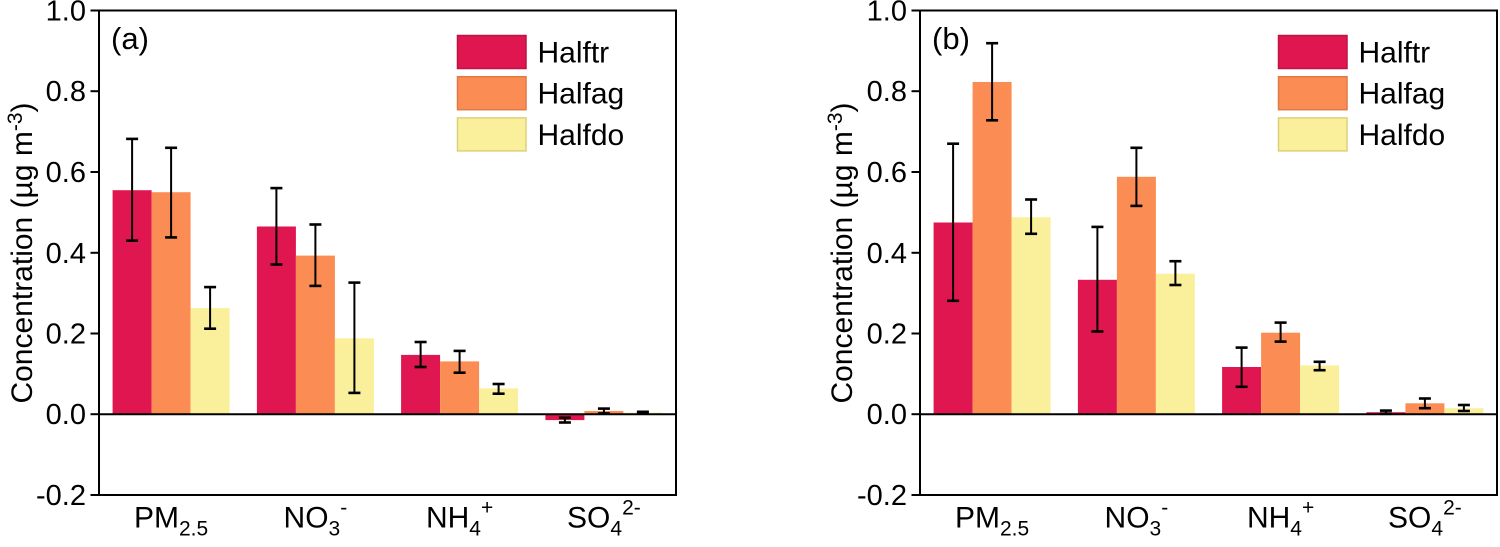 This screenshot has width=1500, height=547. What do you see at coordinates (951, 38) in the screenshot?
I see `svg-text: (b)` at bounding box center [951, 38].